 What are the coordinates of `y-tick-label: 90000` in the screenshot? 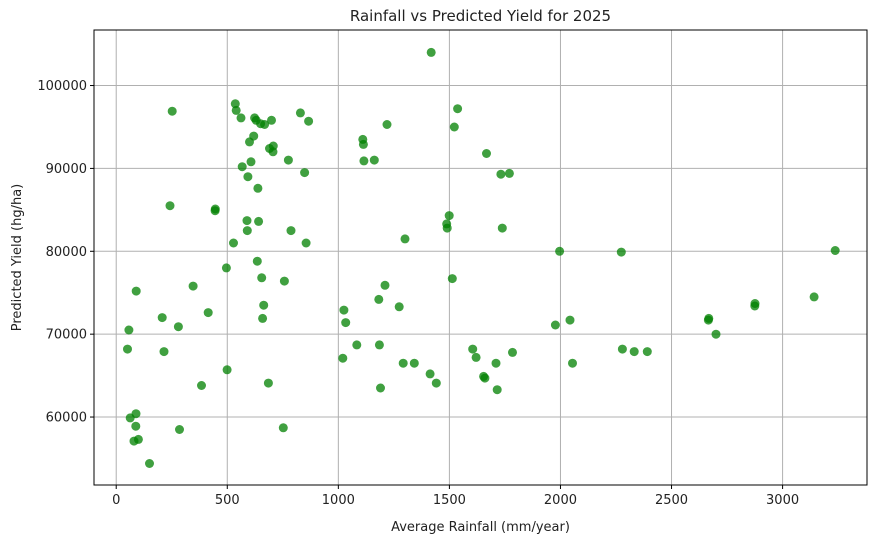 It's located at (66, 169).